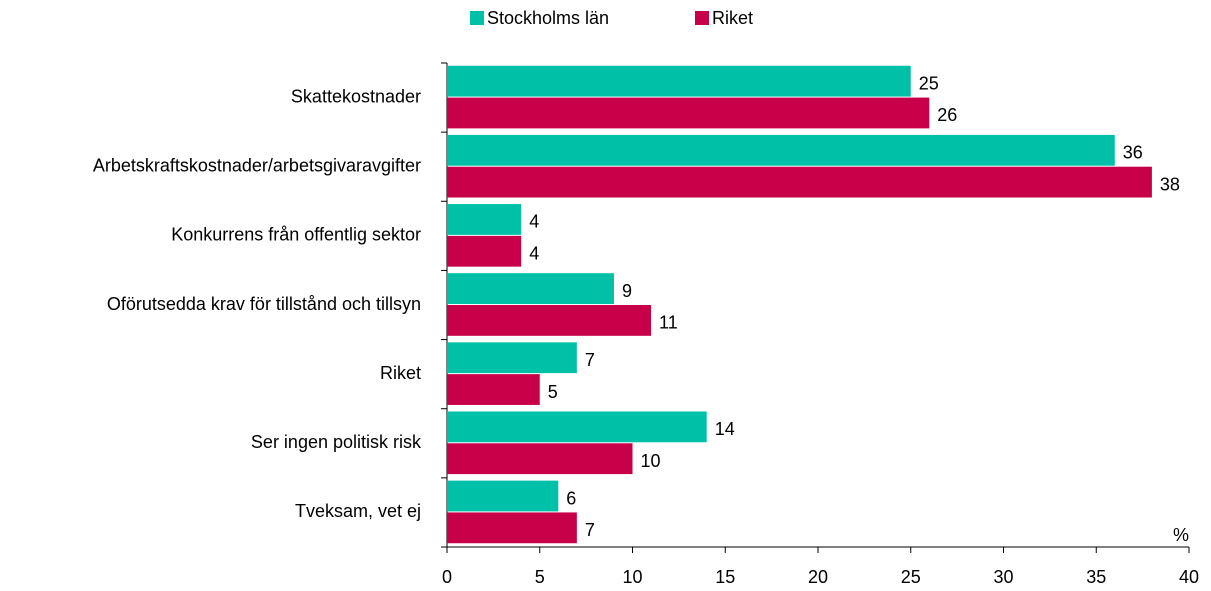  What do you see at coordinates (447, 577) in the screenshot?
I see `x-tick-label: 0` at bounding box center [447, 577].